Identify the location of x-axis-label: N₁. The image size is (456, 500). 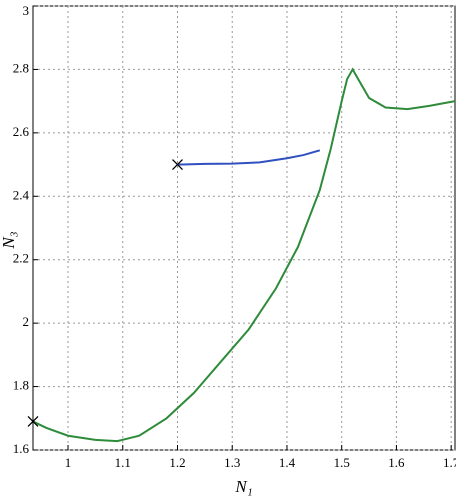
(243, 486).